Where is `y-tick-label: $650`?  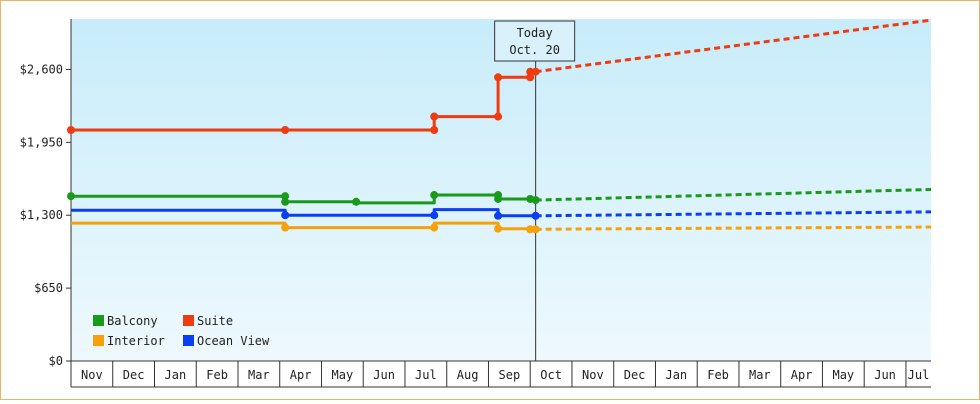
y-tick-label: $650 is located at coordinates (48, 288).